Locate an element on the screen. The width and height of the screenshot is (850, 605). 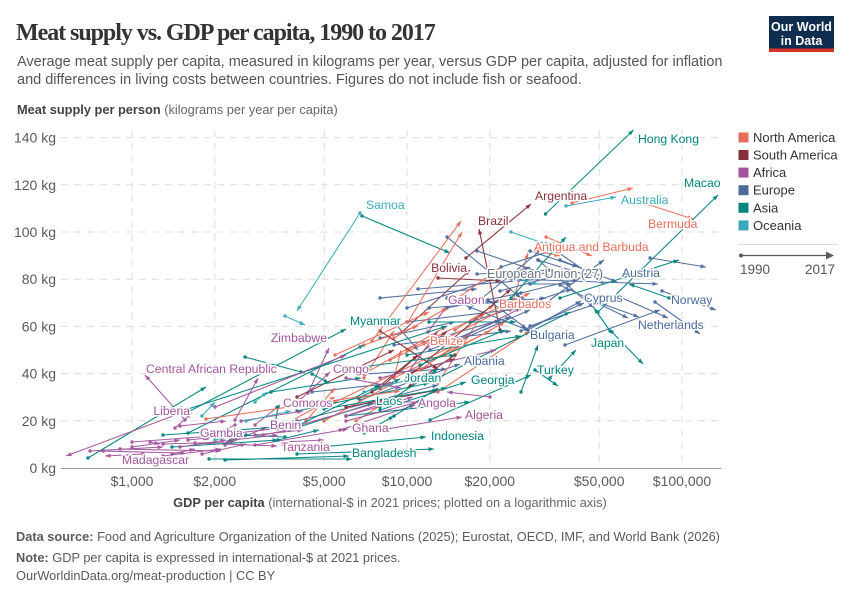
svg-text: Myanmar is located at coordinates (375, 321).